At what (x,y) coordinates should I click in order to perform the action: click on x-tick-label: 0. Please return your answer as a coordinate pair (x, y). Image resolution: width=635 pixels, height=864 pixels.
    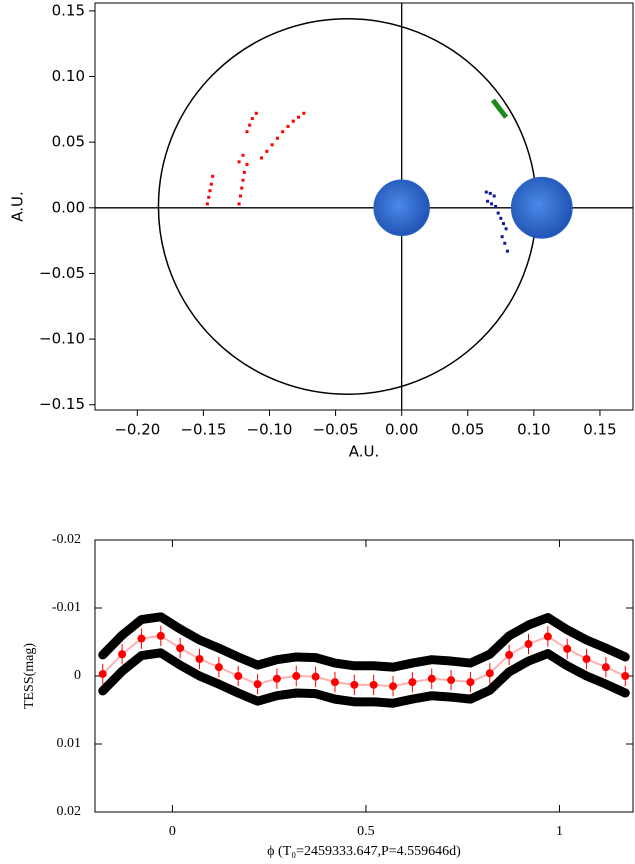
    Looking at the image, I should click on (172, 831).